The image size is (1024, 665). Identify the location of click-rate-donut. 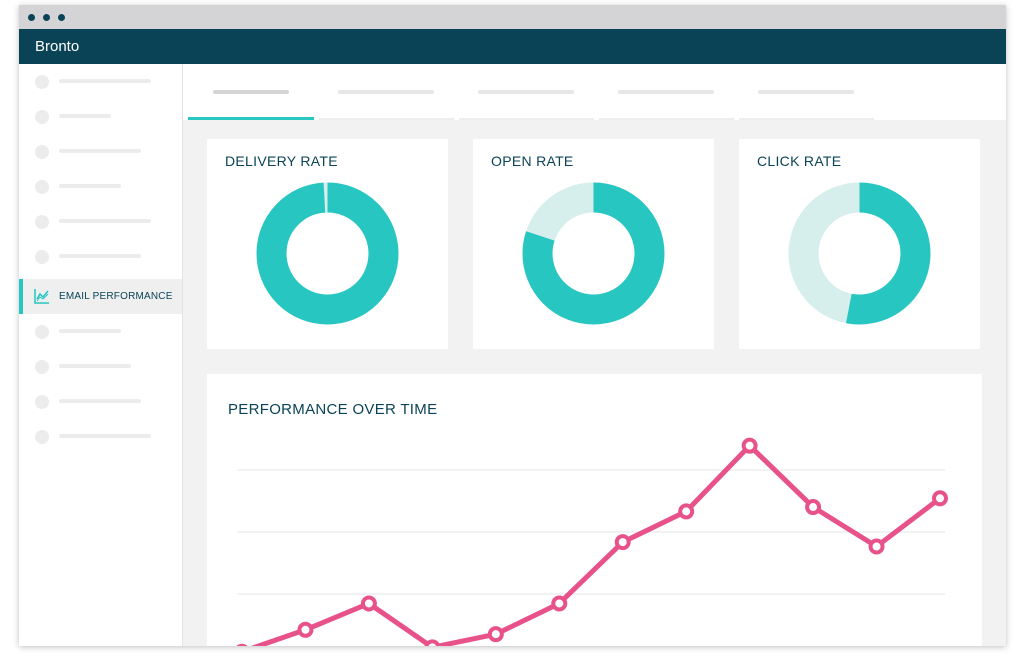
(859, 253).